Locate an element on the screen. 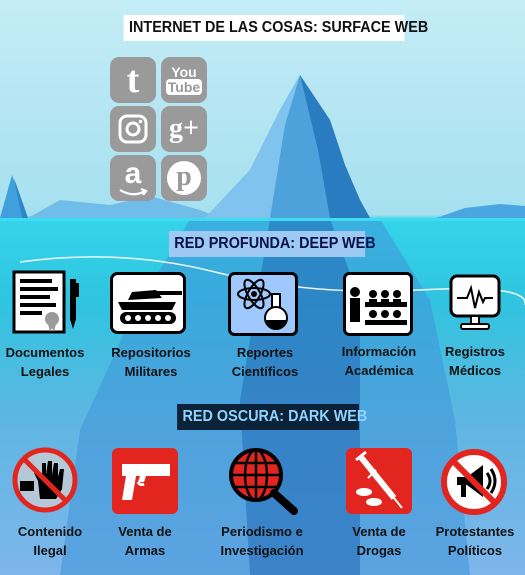 The height and width of the screenshot is (575, 525). low-ice-left is located at coordinates (124, 207).